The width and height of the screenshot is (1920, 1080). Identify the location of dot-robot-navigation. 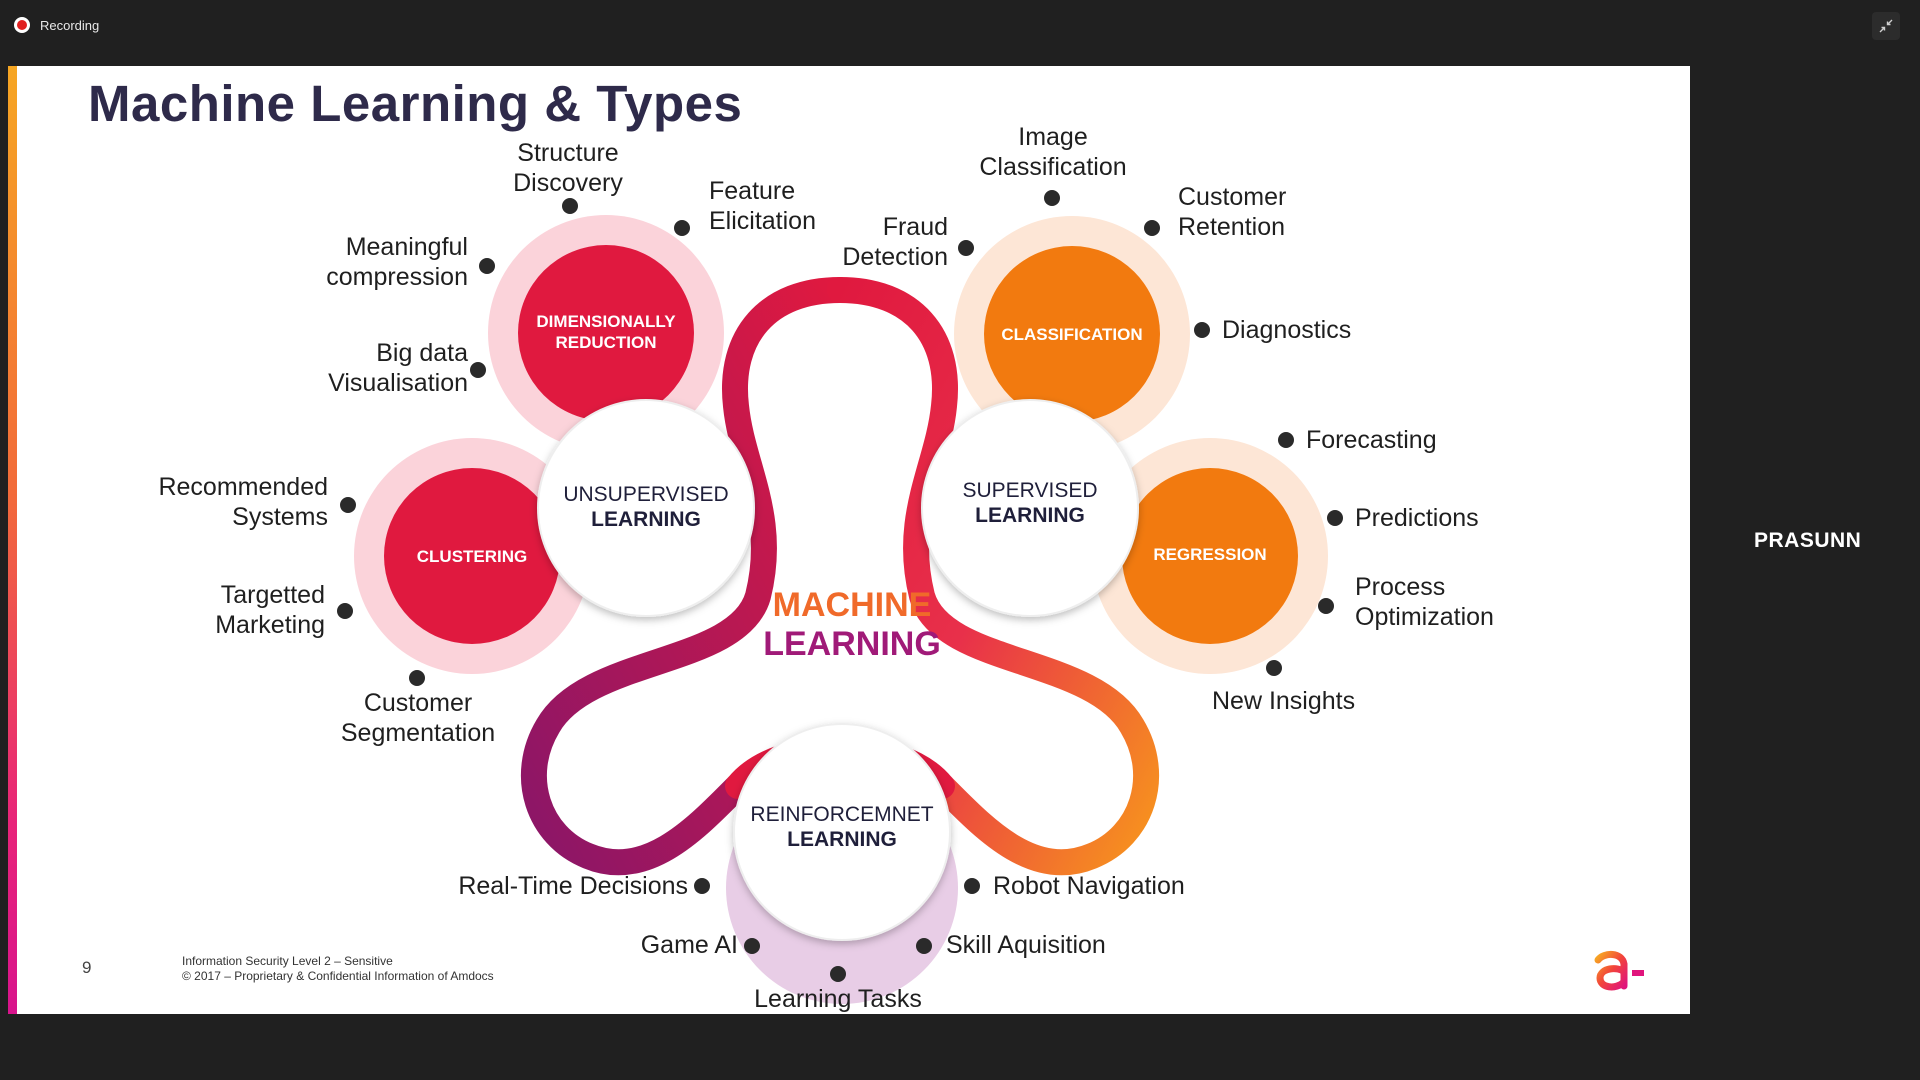
(972, 886).